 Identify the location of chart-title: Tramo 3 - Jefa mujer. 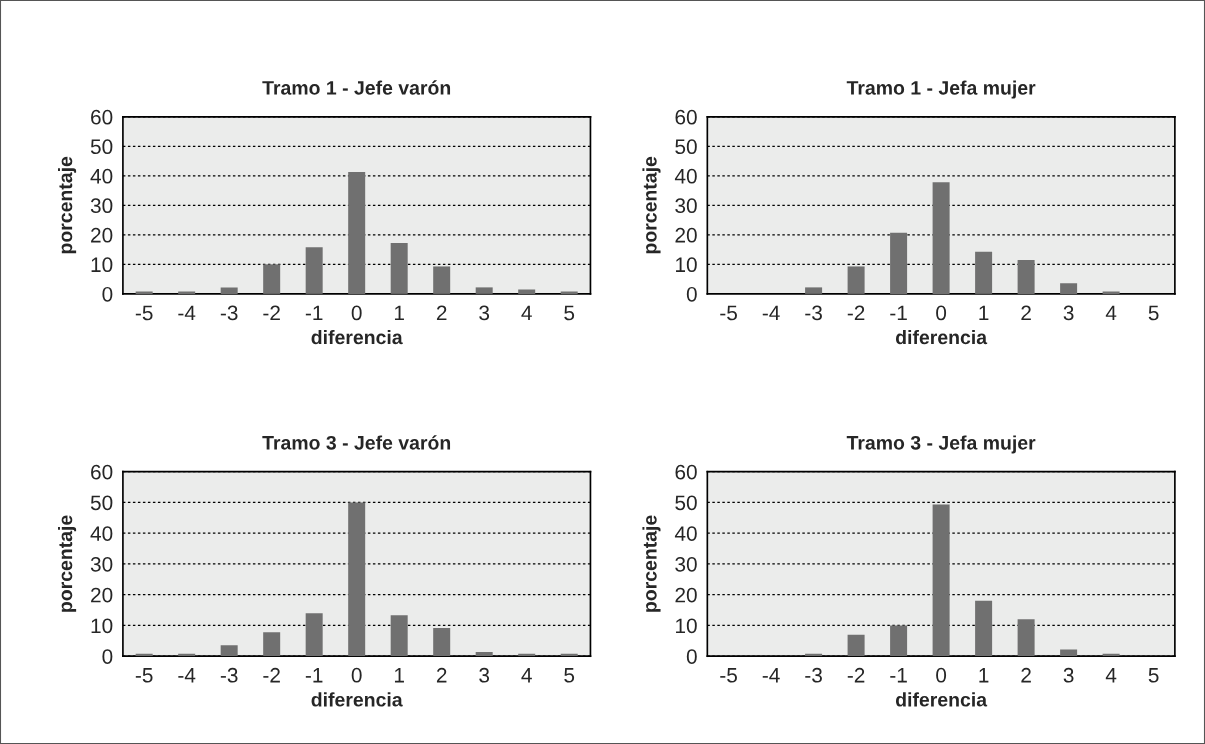
(941, 444).